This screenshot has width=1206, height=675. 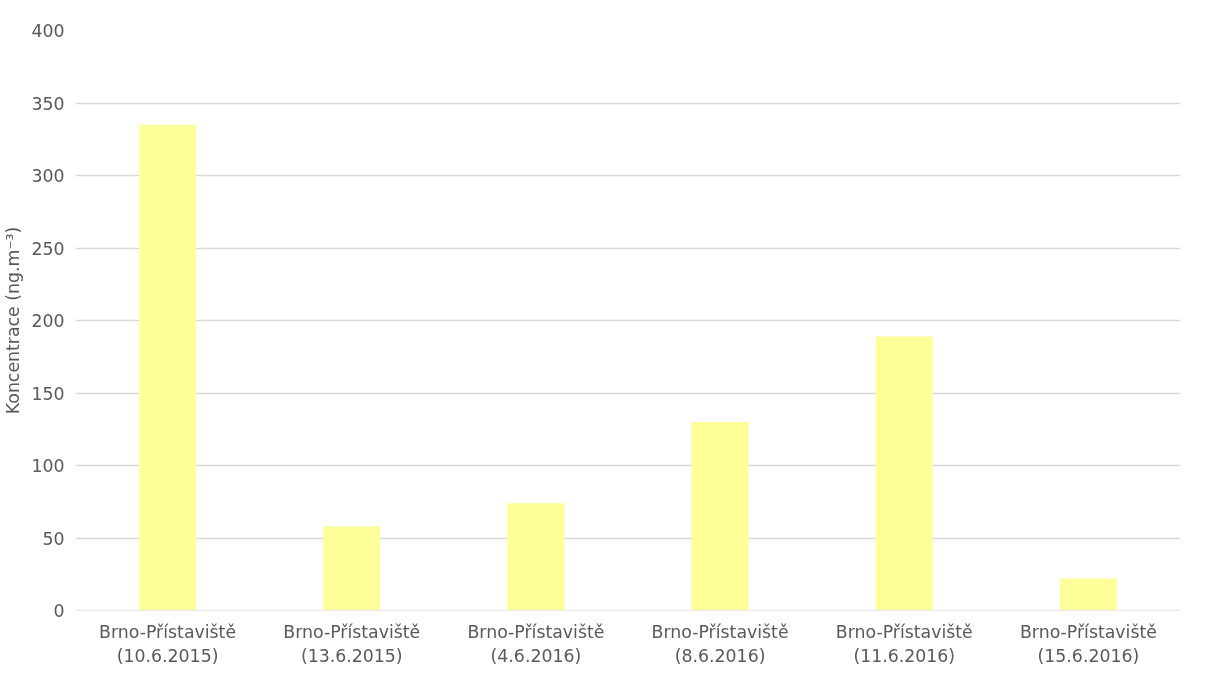 I want to click on y-tick-label: 350, so click(x=48, y=103).